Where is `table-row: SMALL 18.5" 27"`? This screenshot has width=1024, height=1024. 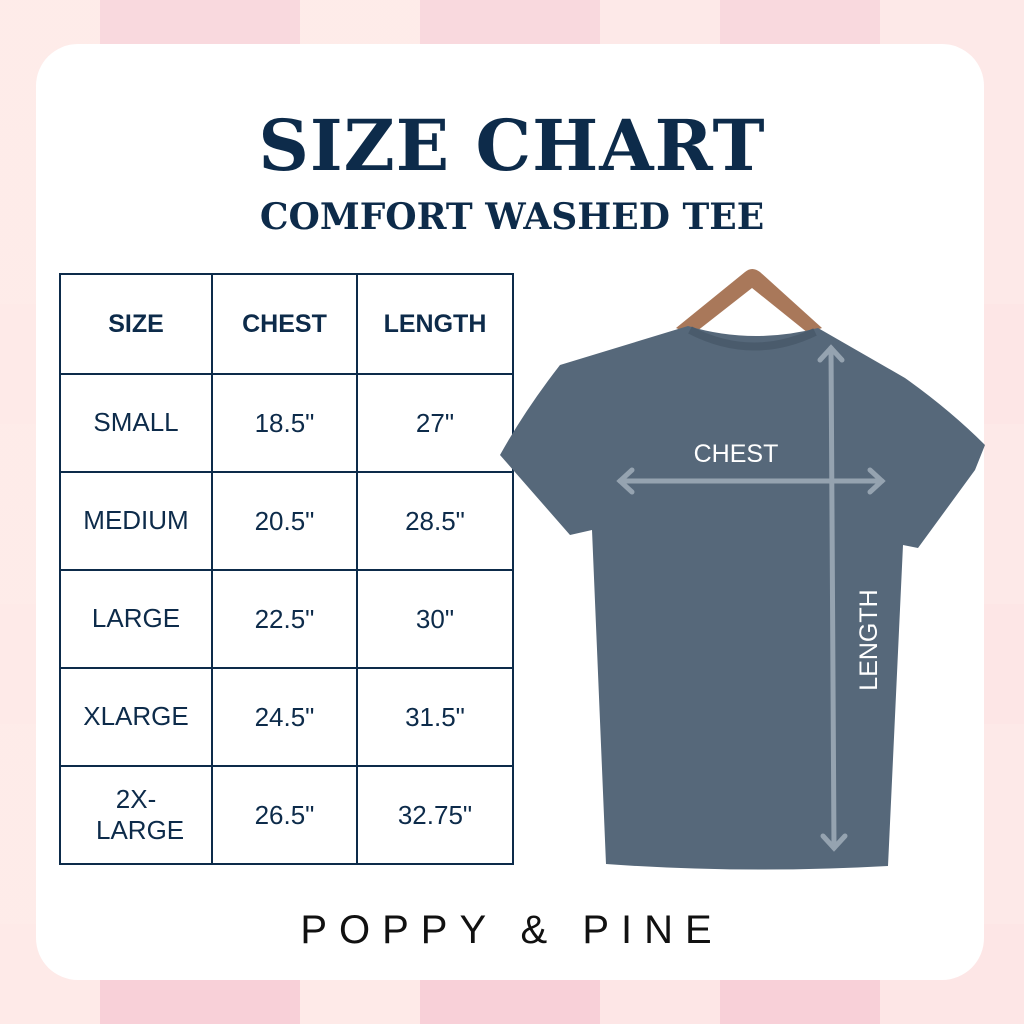
table-row: SMALL 18.5" 27" is located at coordinates (286, 423).